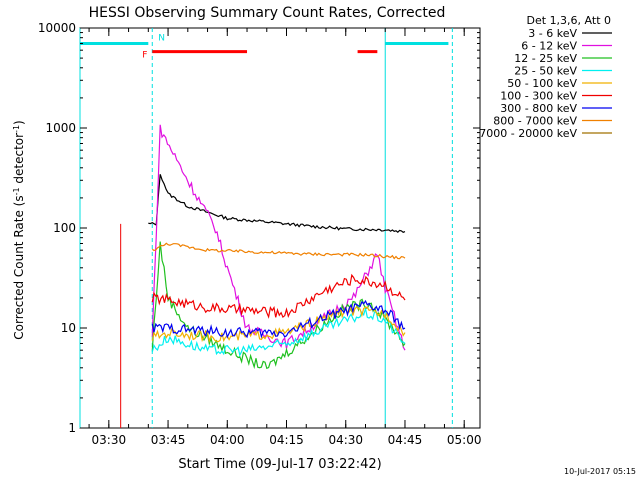 The width and height of the screenshot is (640, 480). Describe the element at coordinates (19, 229) in the screenshot. I see `y-axis-label: Corrected Count Rate (s-1 detector-1)` at that location.